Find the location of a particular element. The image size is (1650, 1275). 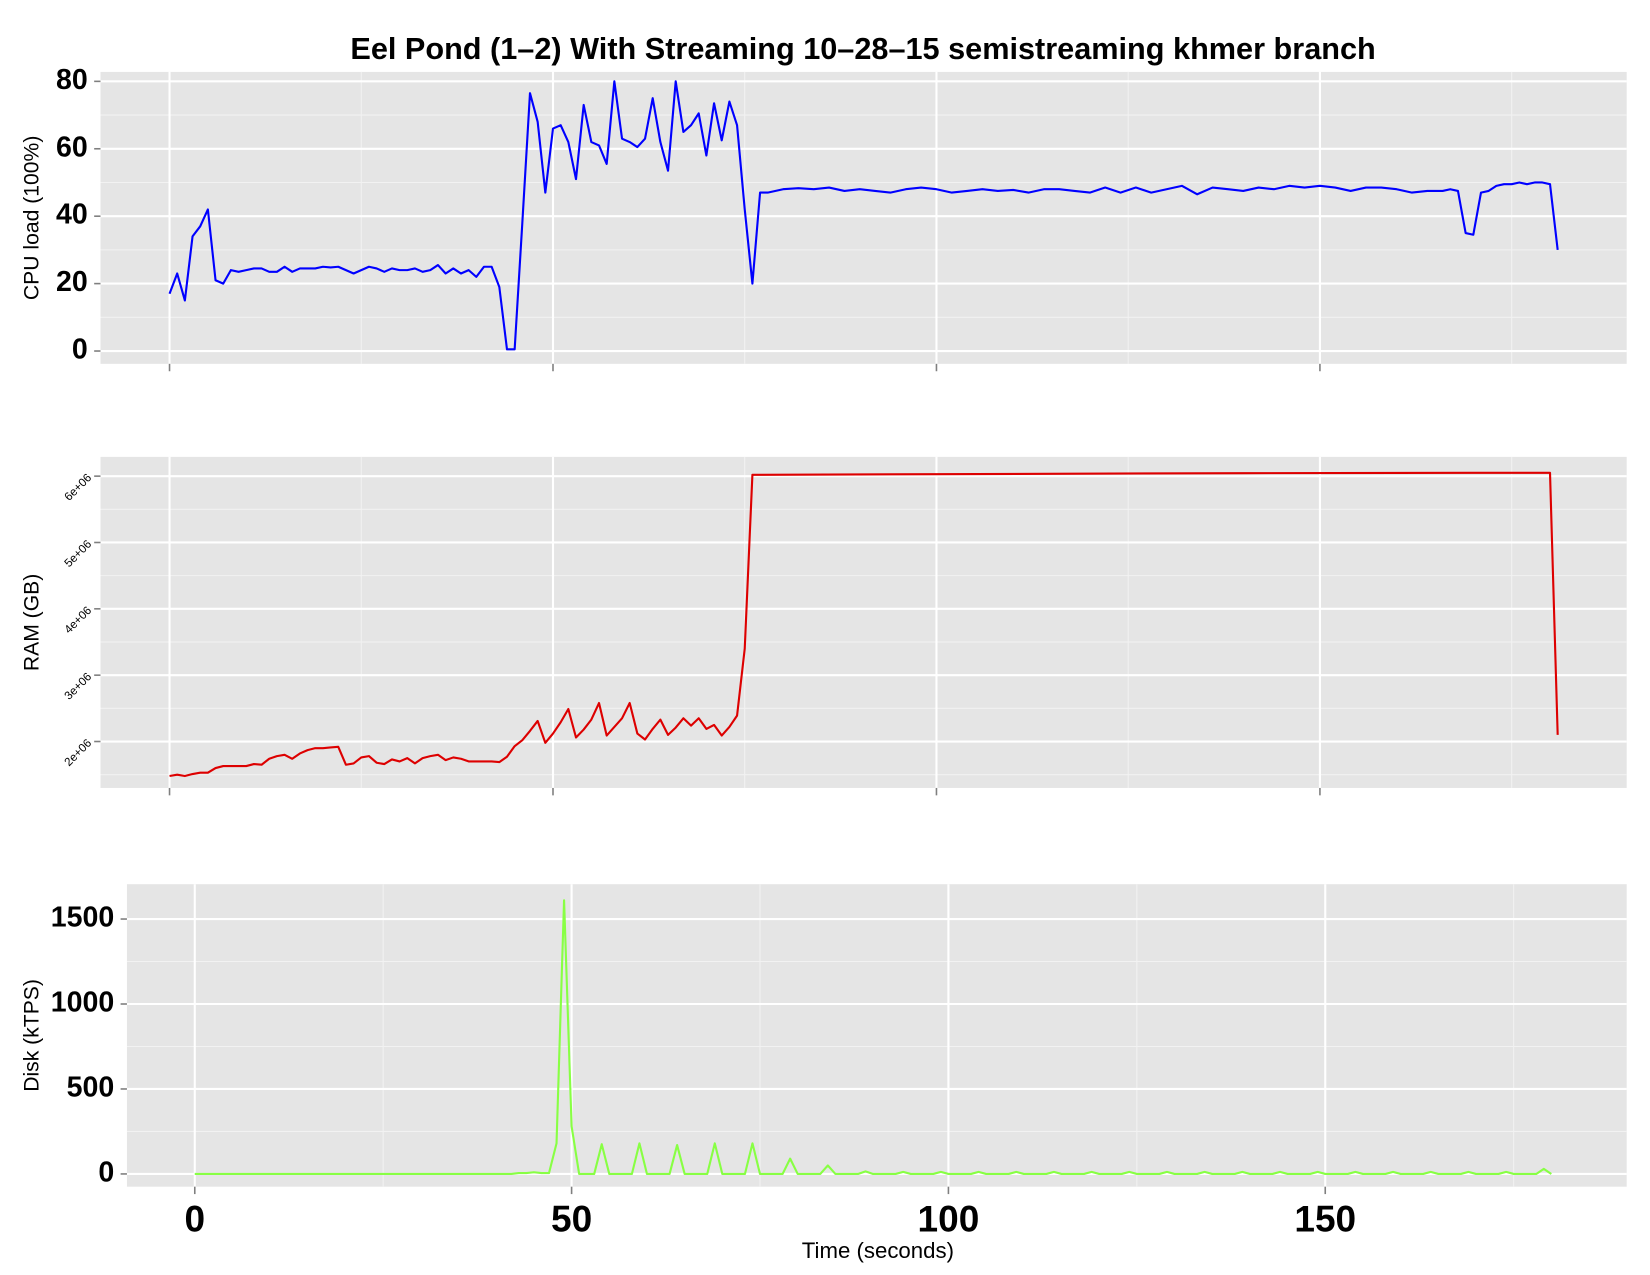

y-axis-label: Disk (kTPS) is located at coordinates (31, 1035).